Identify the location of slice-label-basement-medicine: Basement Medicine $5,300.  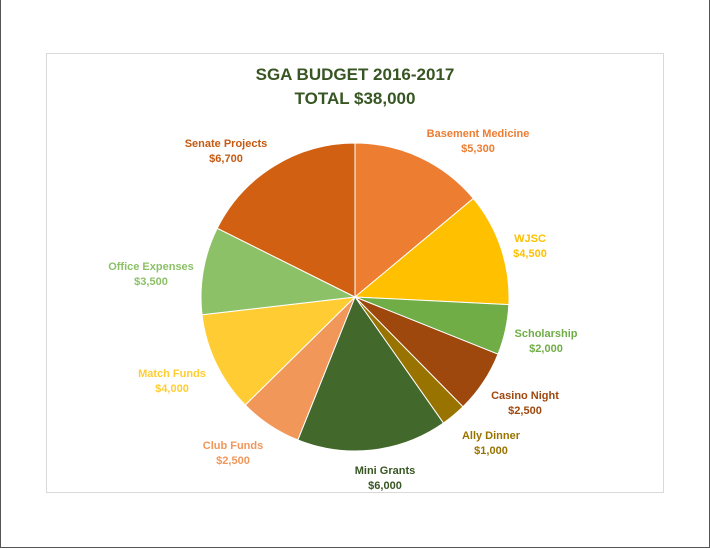
(478, 141).